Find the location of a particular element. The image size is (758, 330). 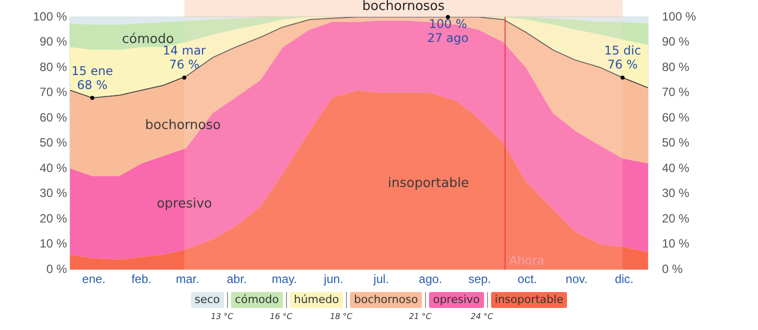

series-label: bochornoso is located at coordinates (183, 125).